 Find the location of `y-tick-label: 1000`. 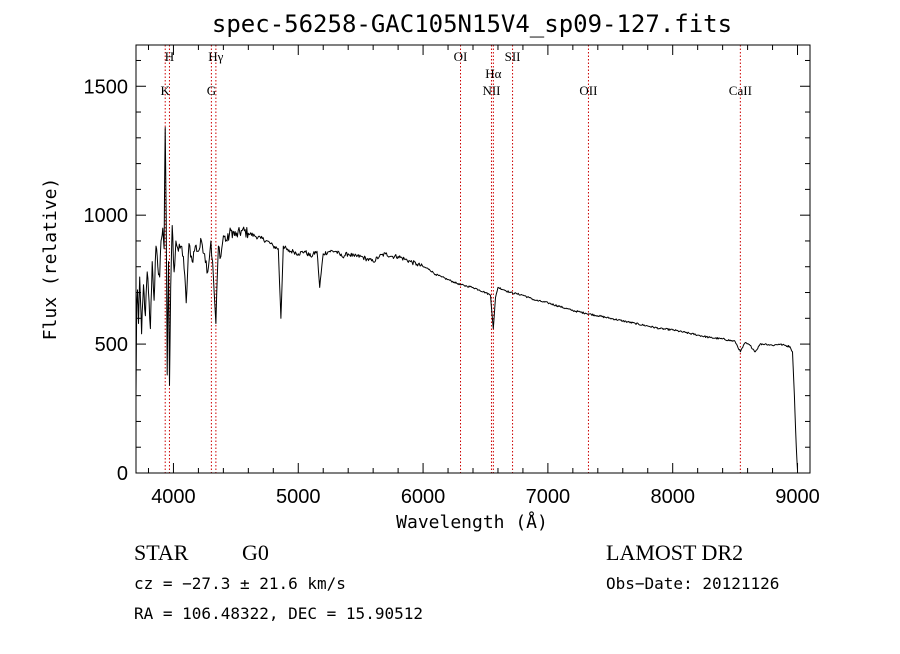

y-tick-label: 1000 is located at coordinates (106, 216).